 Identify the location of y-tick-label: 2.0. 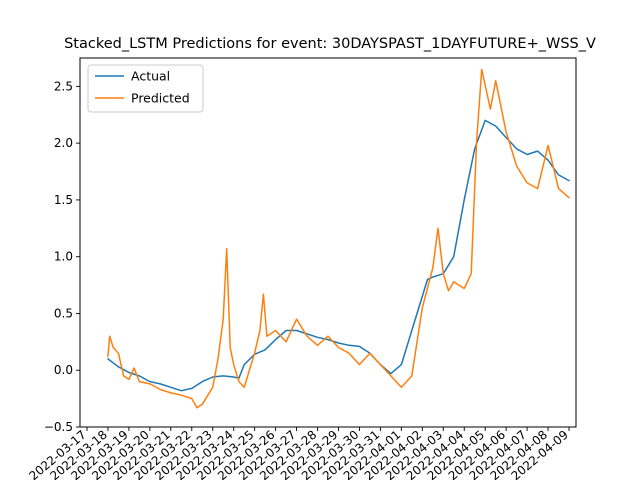
(63, 143).